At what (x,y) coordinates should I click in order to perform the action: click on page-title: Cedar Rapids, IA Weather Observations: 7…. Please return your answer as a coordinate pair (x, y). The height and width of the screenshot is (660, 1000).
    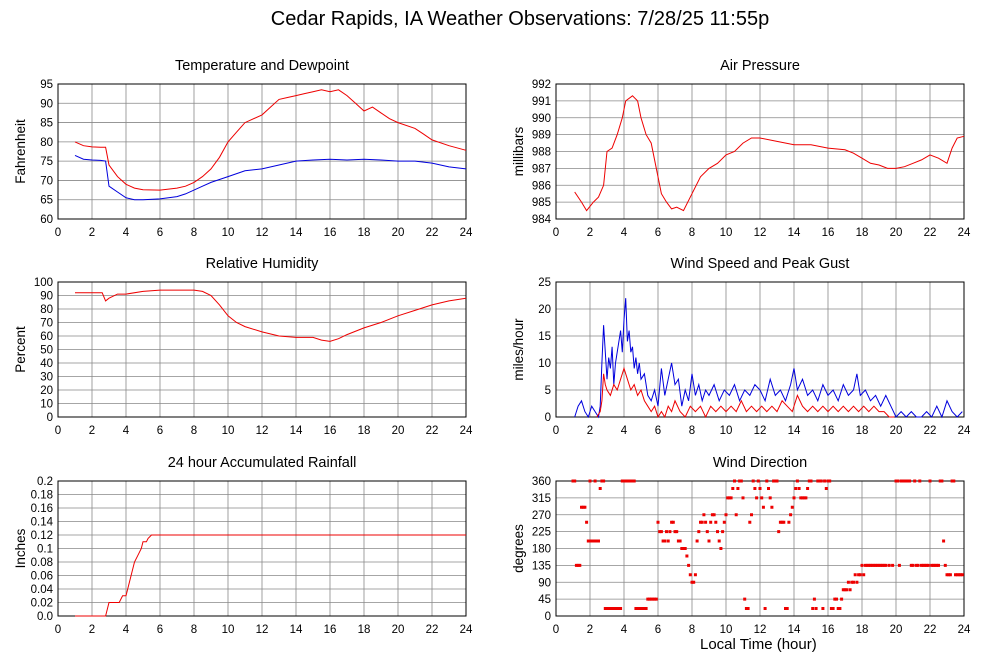
    Looking at the image, I should click on (520, 19).